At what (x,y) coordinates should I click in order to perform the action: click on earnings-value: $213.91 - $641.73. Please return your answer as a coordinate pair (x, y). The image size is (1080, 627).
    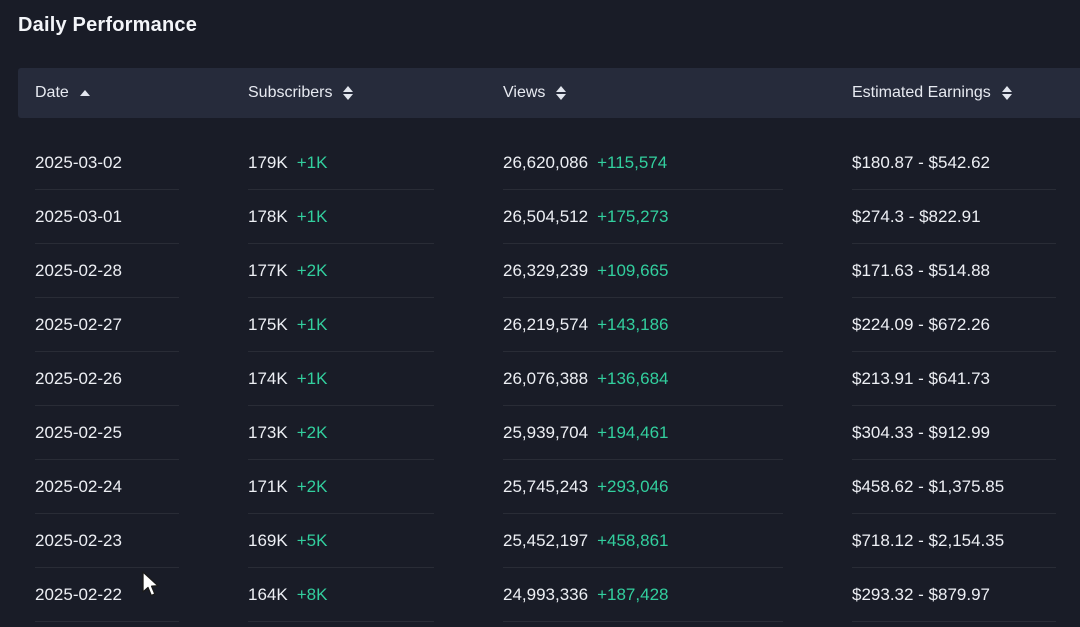
    Looking at the image, I should click on (921, 378).